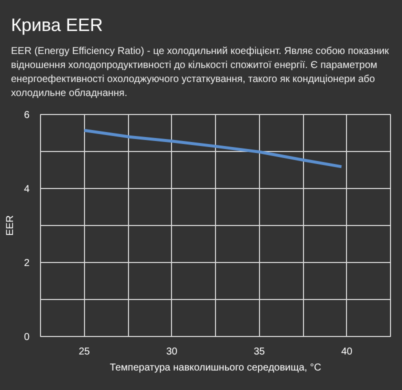  Describe the element at coordinates (200, 72) in the screenshot. I see `chart-subtitle: EER (Energy Efficiency Ratio) - це холодильний коефіцієнт. Являє собою показник відношення холодопродуктивності до кількості спожитої енергії. Є параметром енергоефективності охолоджуючого устаткування, такого як кондиціонери або холодильне обладнання.` at that location.